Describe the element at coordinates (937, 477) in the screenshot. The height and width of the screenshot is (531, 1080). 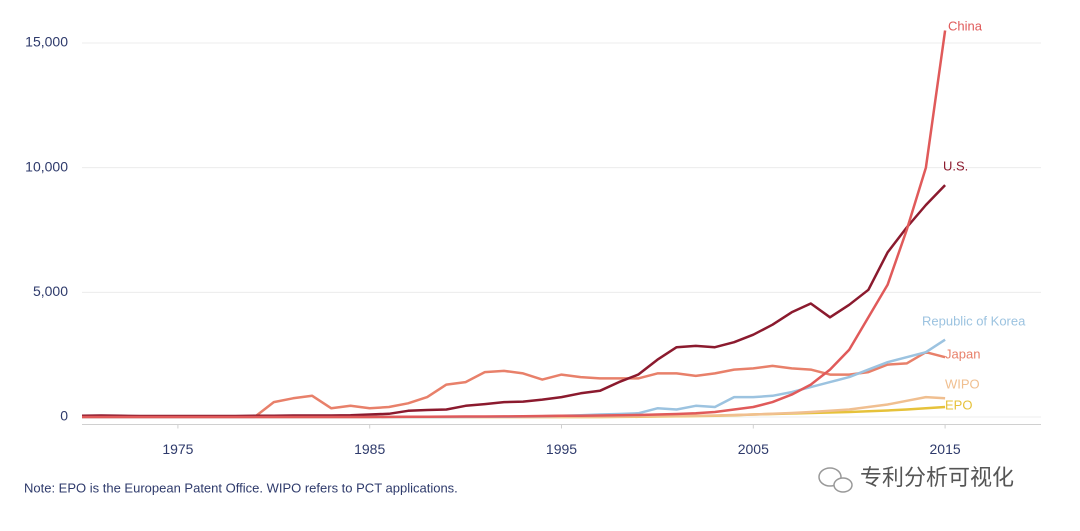
I see `watermark: 专利分析可视化` at that location.